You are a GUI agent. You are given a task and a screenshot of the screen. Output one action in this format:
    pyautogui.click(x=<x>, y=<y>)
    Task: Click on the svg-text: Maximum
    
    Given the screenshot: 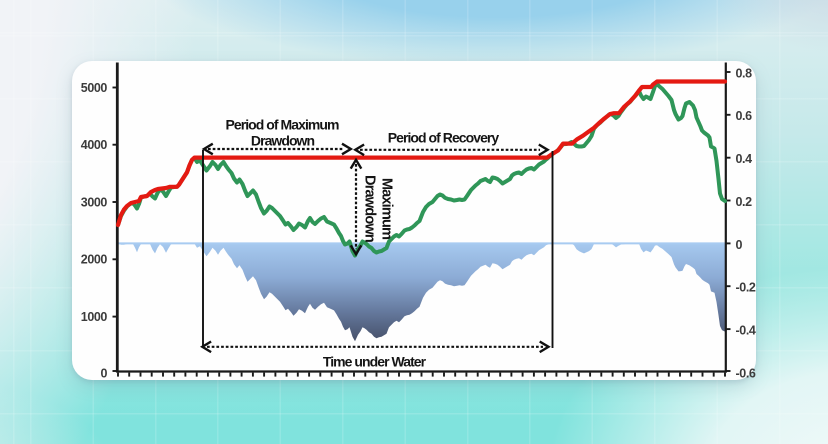 What is the action you would take?
    pyautogui.click(x=387, y=209)
    